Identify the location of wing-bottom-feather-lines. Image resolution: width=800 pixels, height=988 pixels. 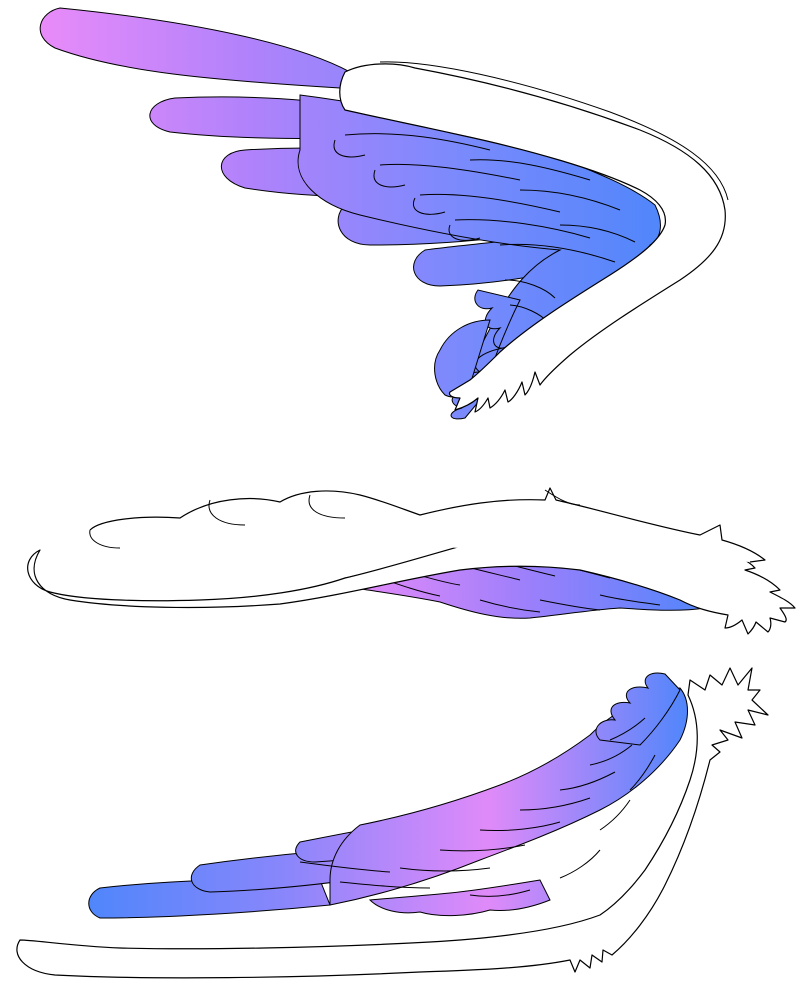
(477, 807).